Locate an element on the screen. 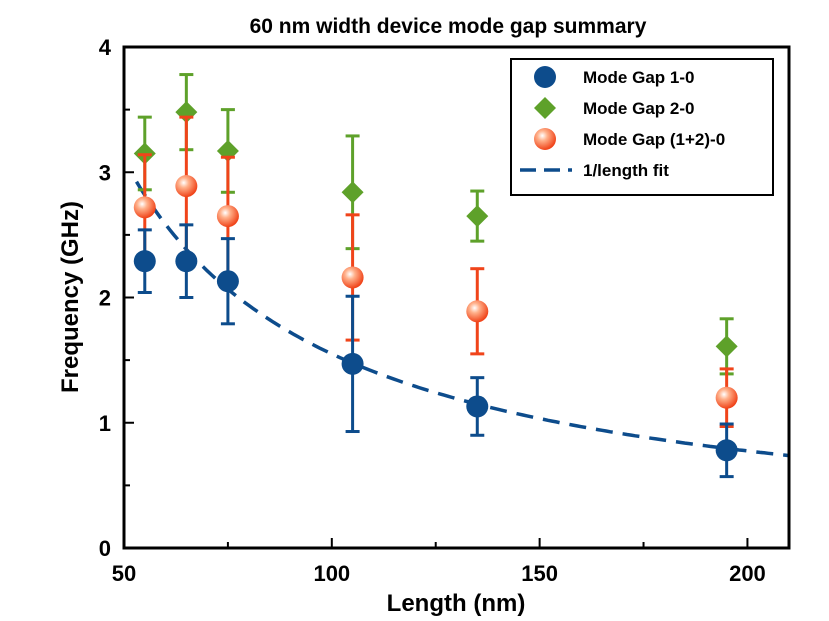 This screenshot has height=621, width=829. y-tick-label: 3 is located at coordinates (105, 172).